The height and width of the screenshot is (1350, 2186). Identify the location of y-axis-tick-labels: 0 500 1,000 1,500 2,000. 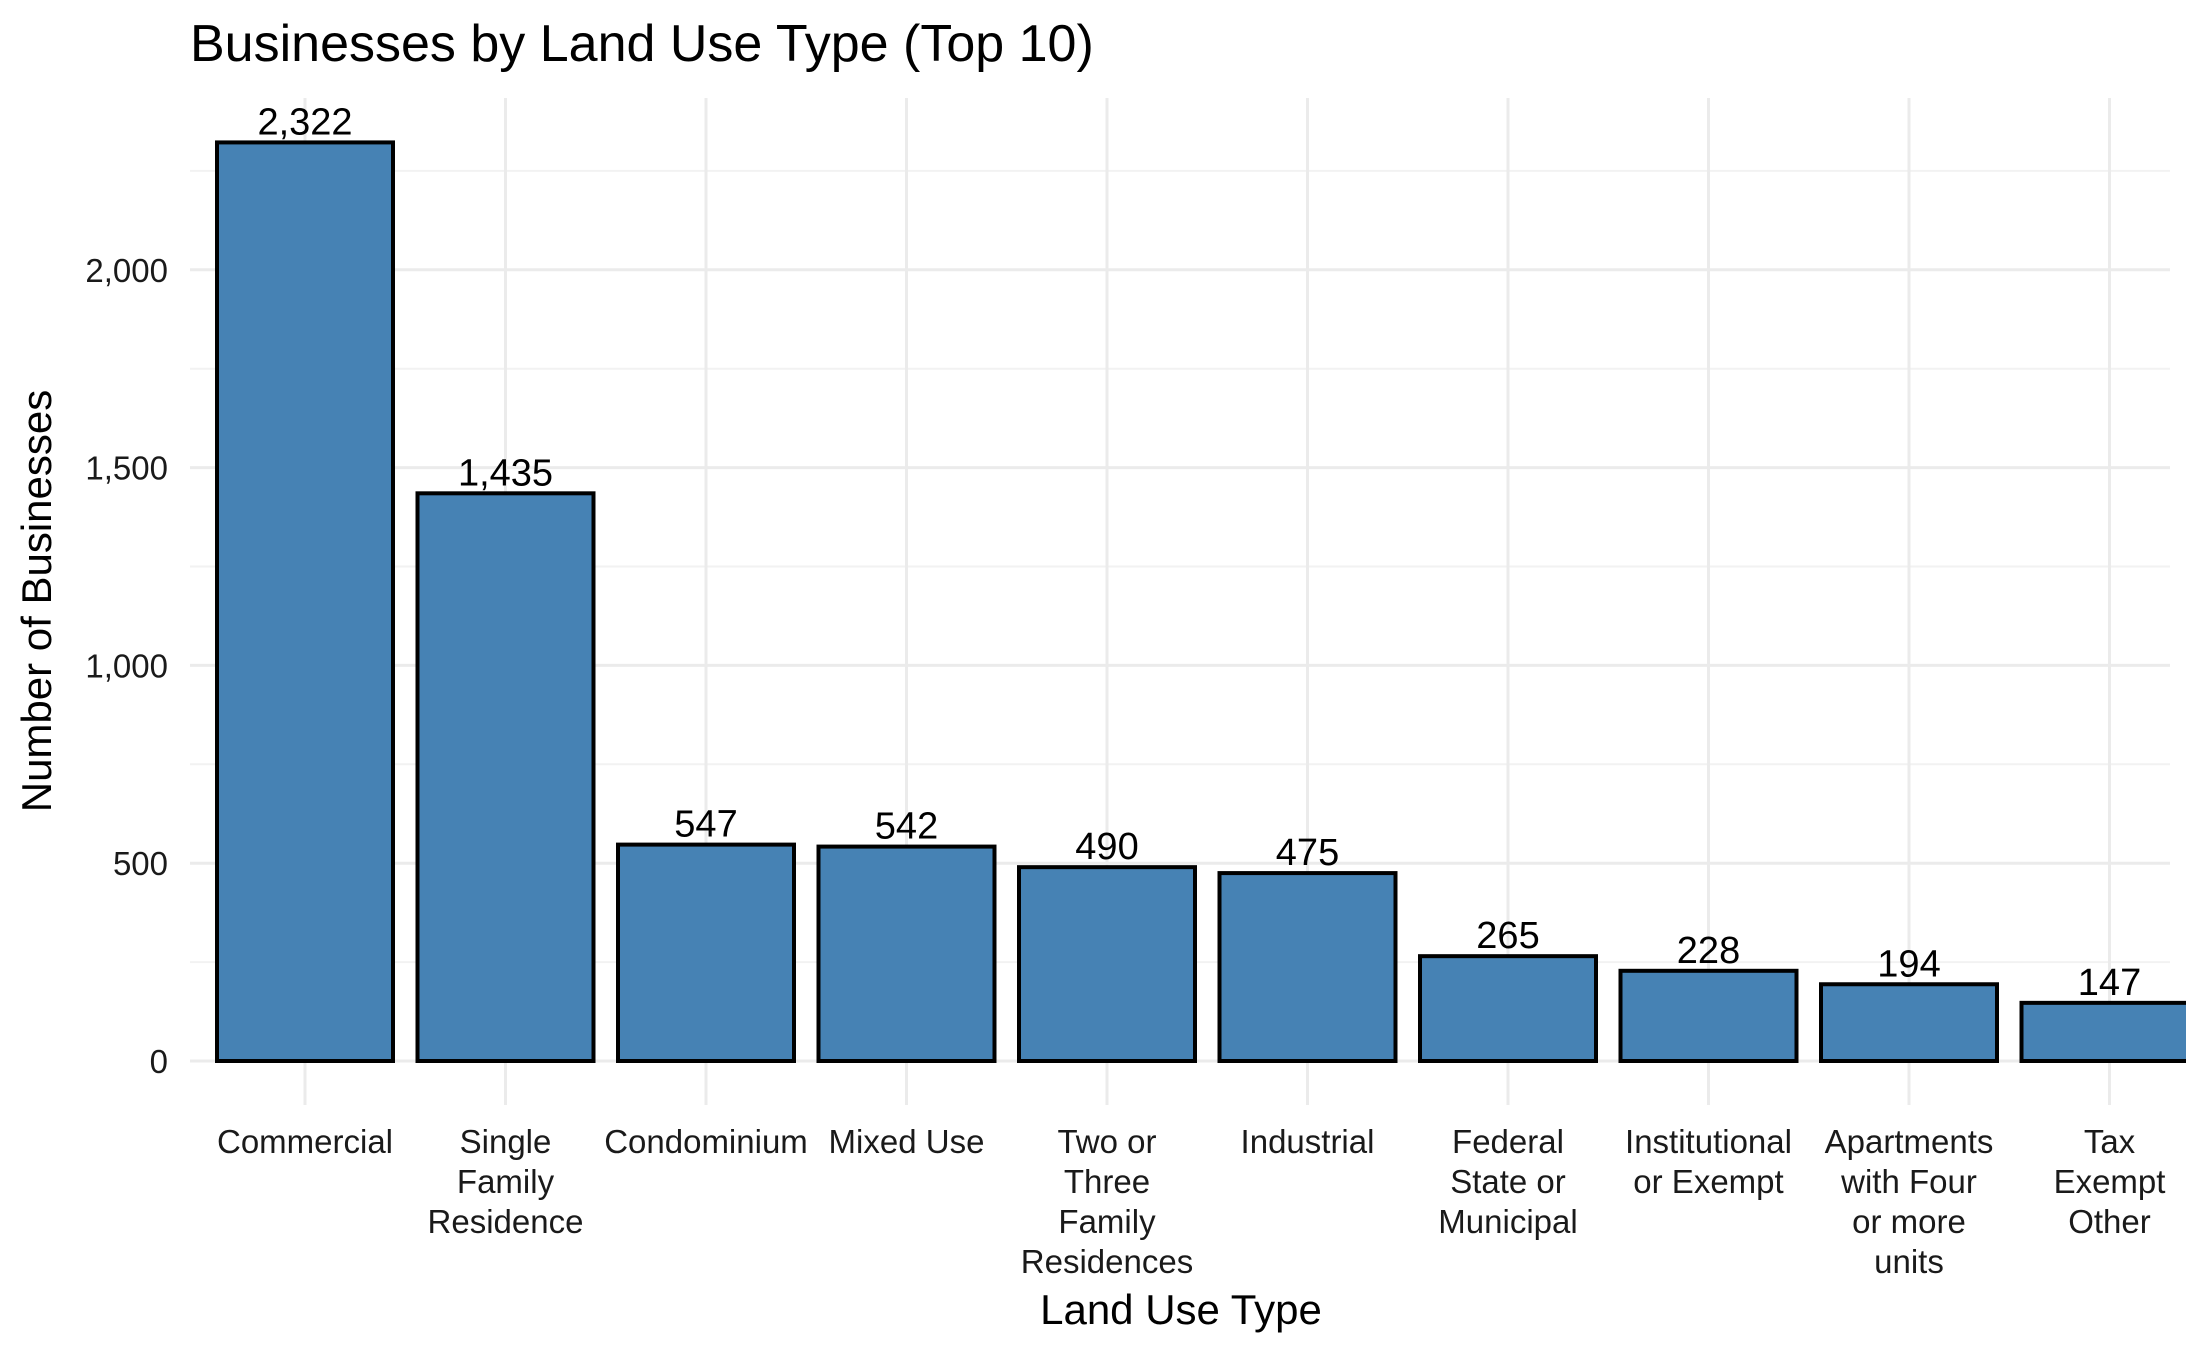
(126, 666).